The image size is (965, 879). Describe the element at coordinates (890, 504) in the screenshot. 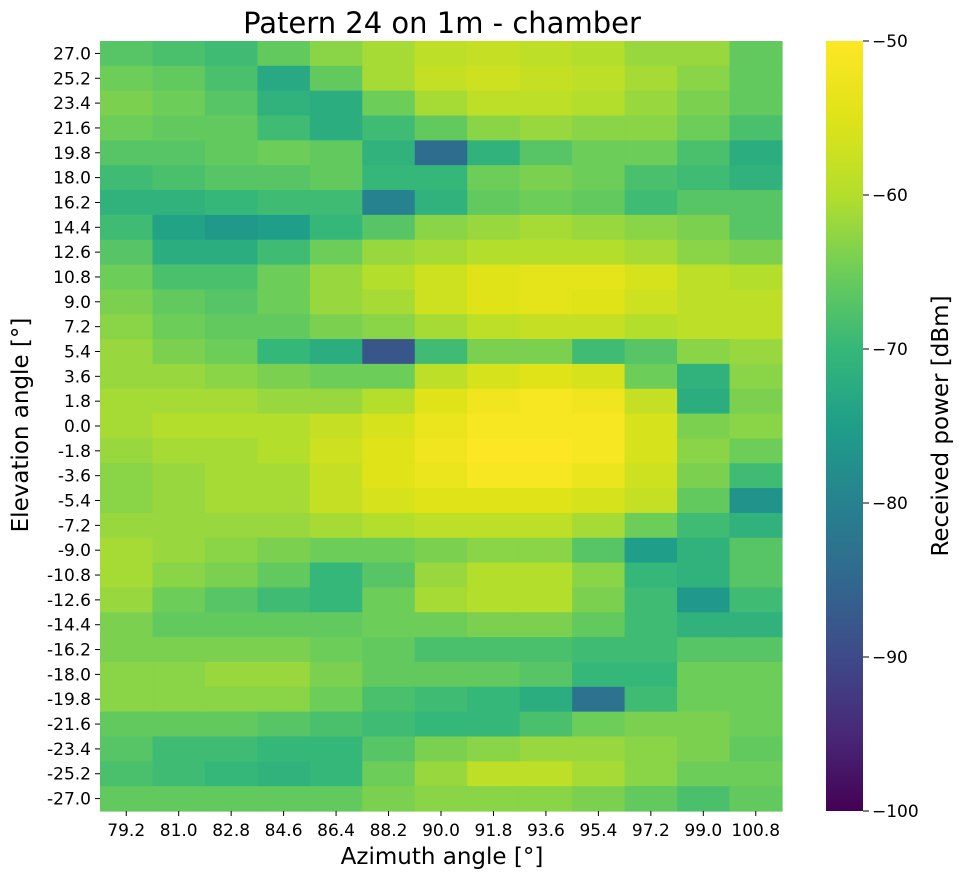

I see `colorbar-tick-label: −80` at that location.